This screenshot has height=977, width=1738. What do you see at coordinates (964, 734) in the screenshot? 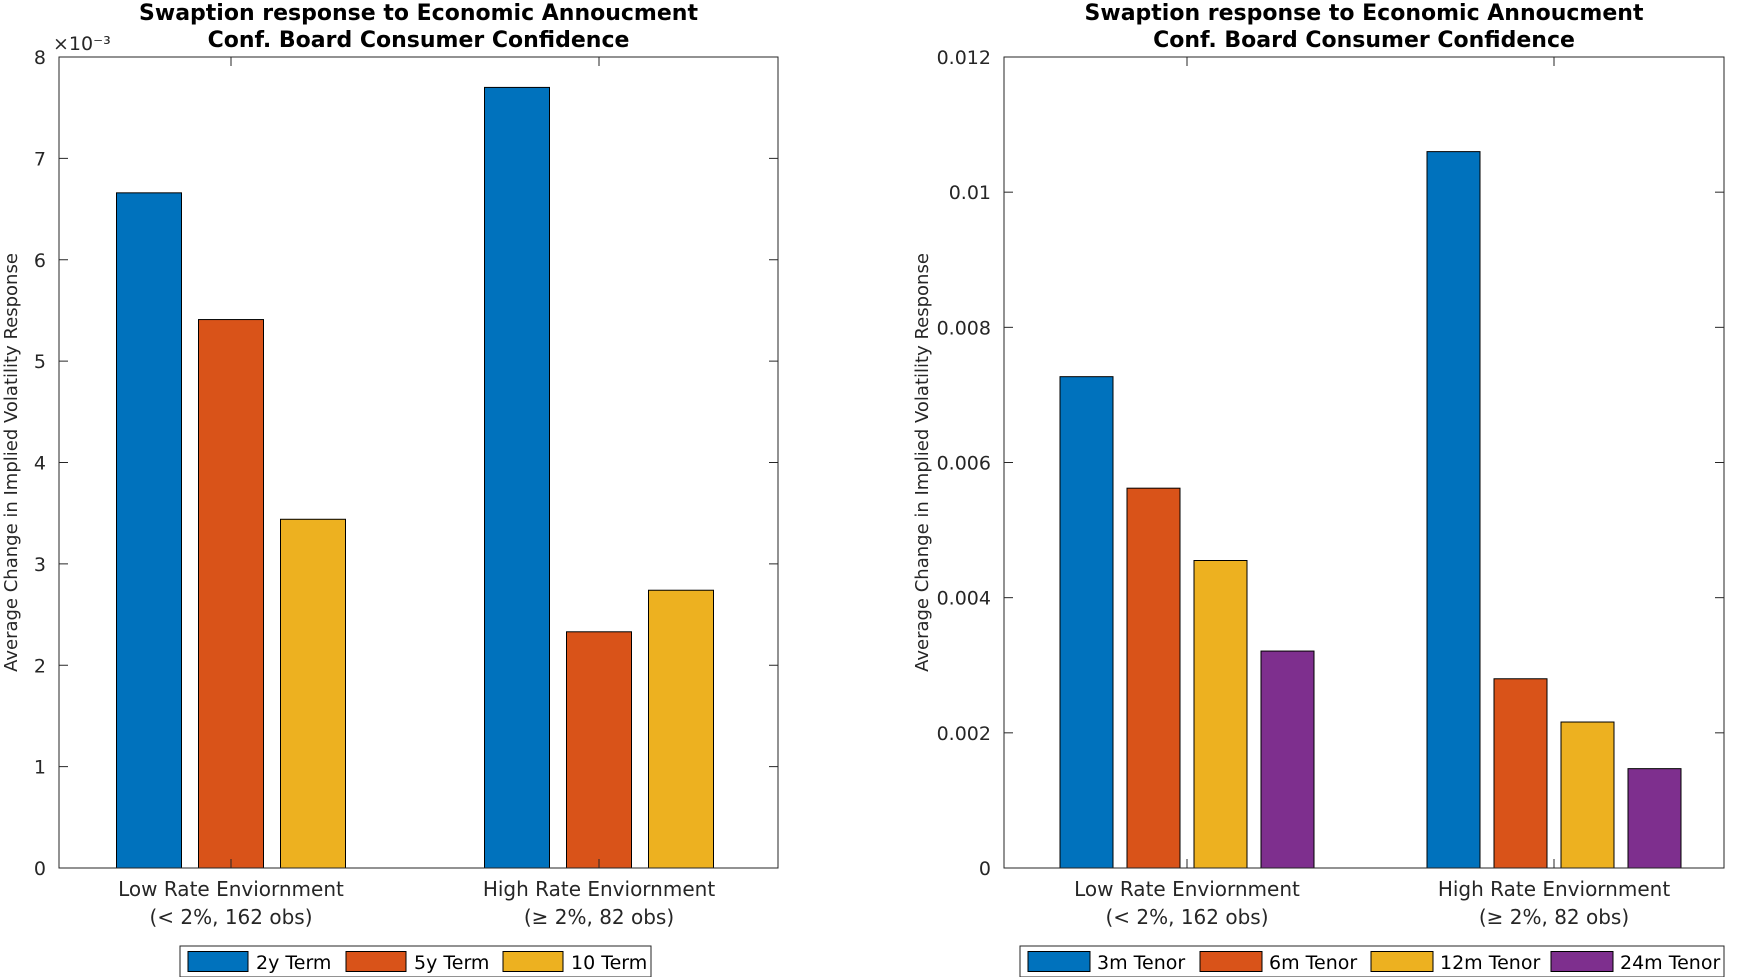
I see `y-tick-label: 0.002` at bounding box center [964, 734].